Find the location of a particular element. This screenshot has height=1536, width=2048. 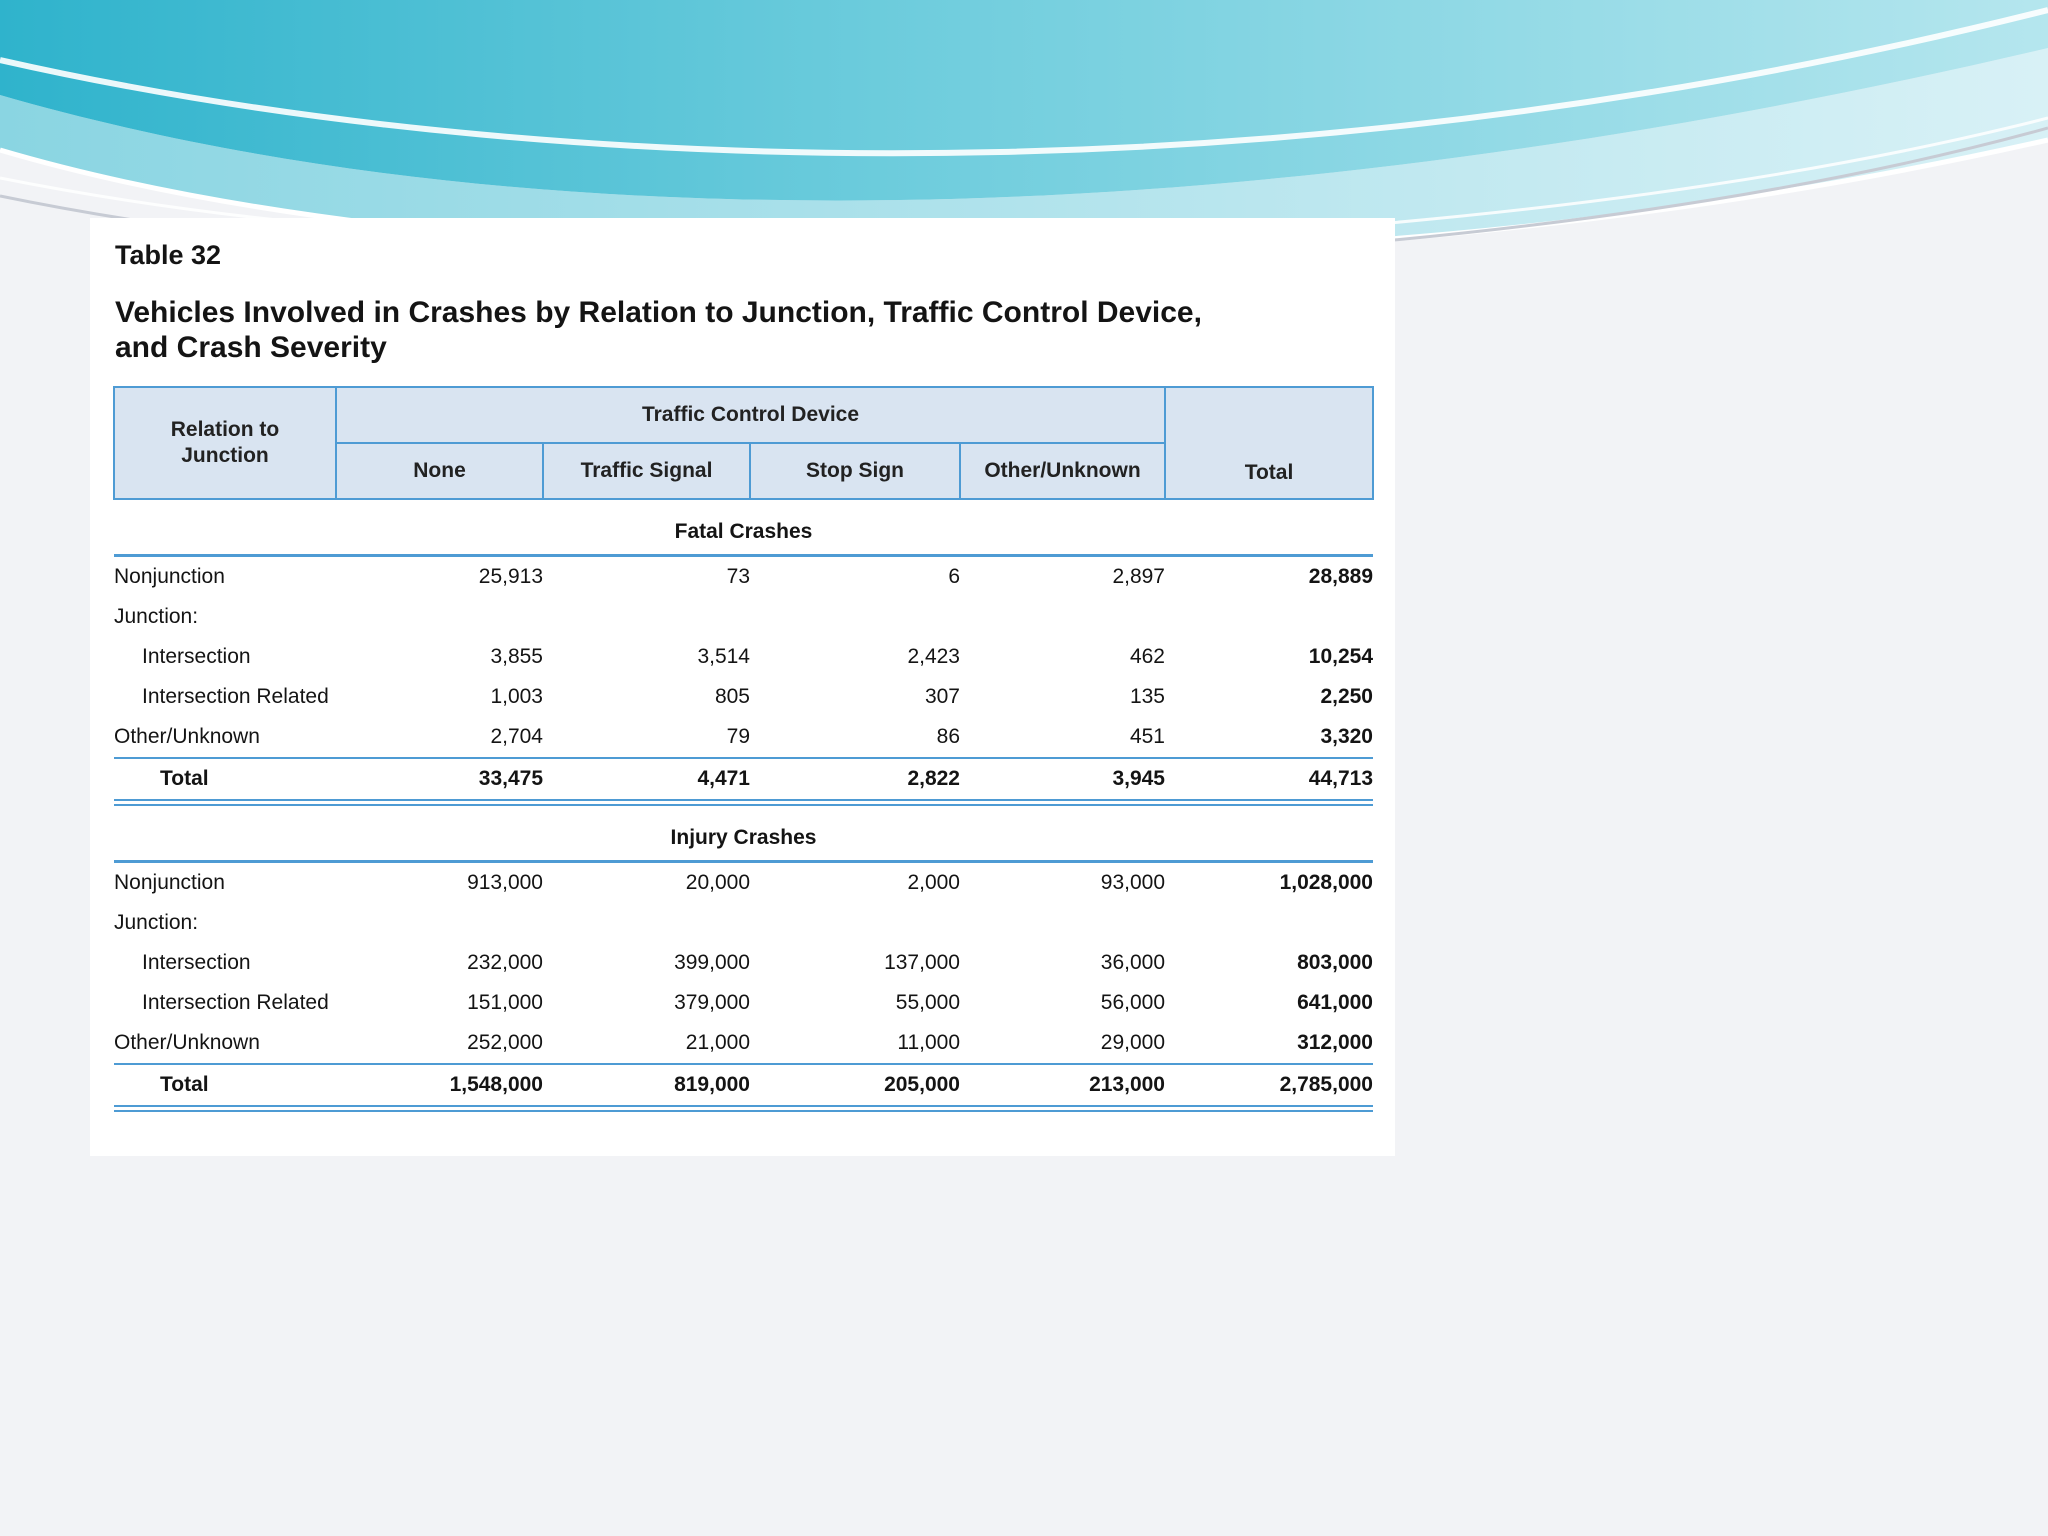

cell-stop-sign: 307 is located at coordinates (942, 696).